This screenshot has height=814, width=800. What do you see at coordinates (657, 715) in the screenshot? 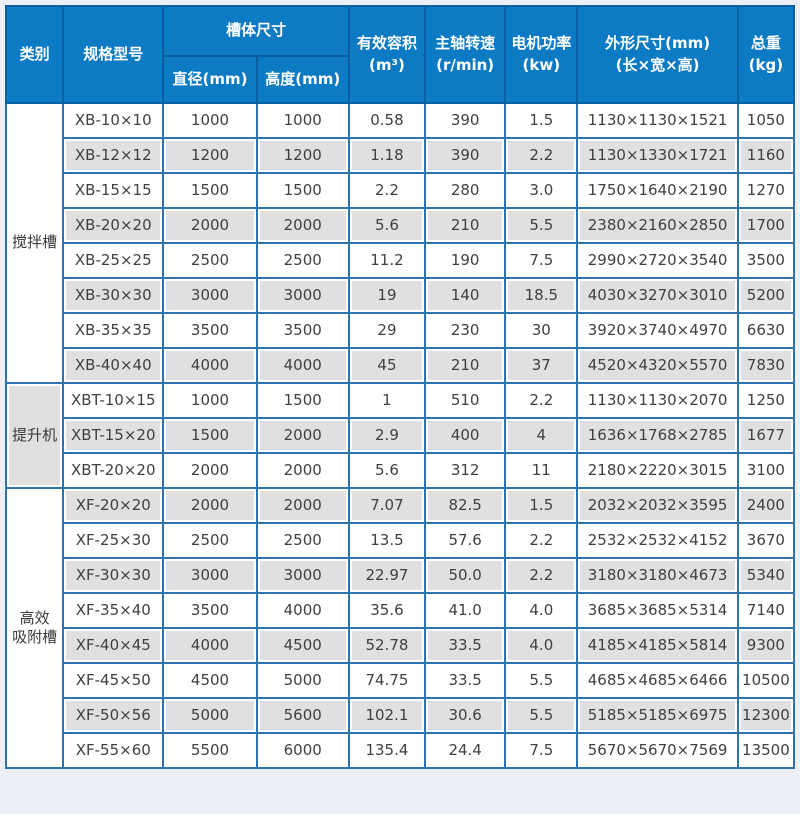
I see `dimensions-cell: 5185×5185×6975` at bounding box center [657, 715].